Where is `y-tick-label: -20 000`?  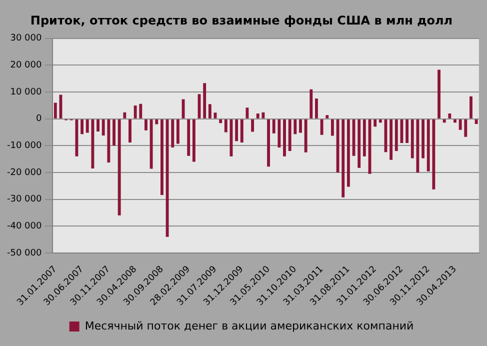
y-tick-label: -20 000 is located at coordinates (24, 173).